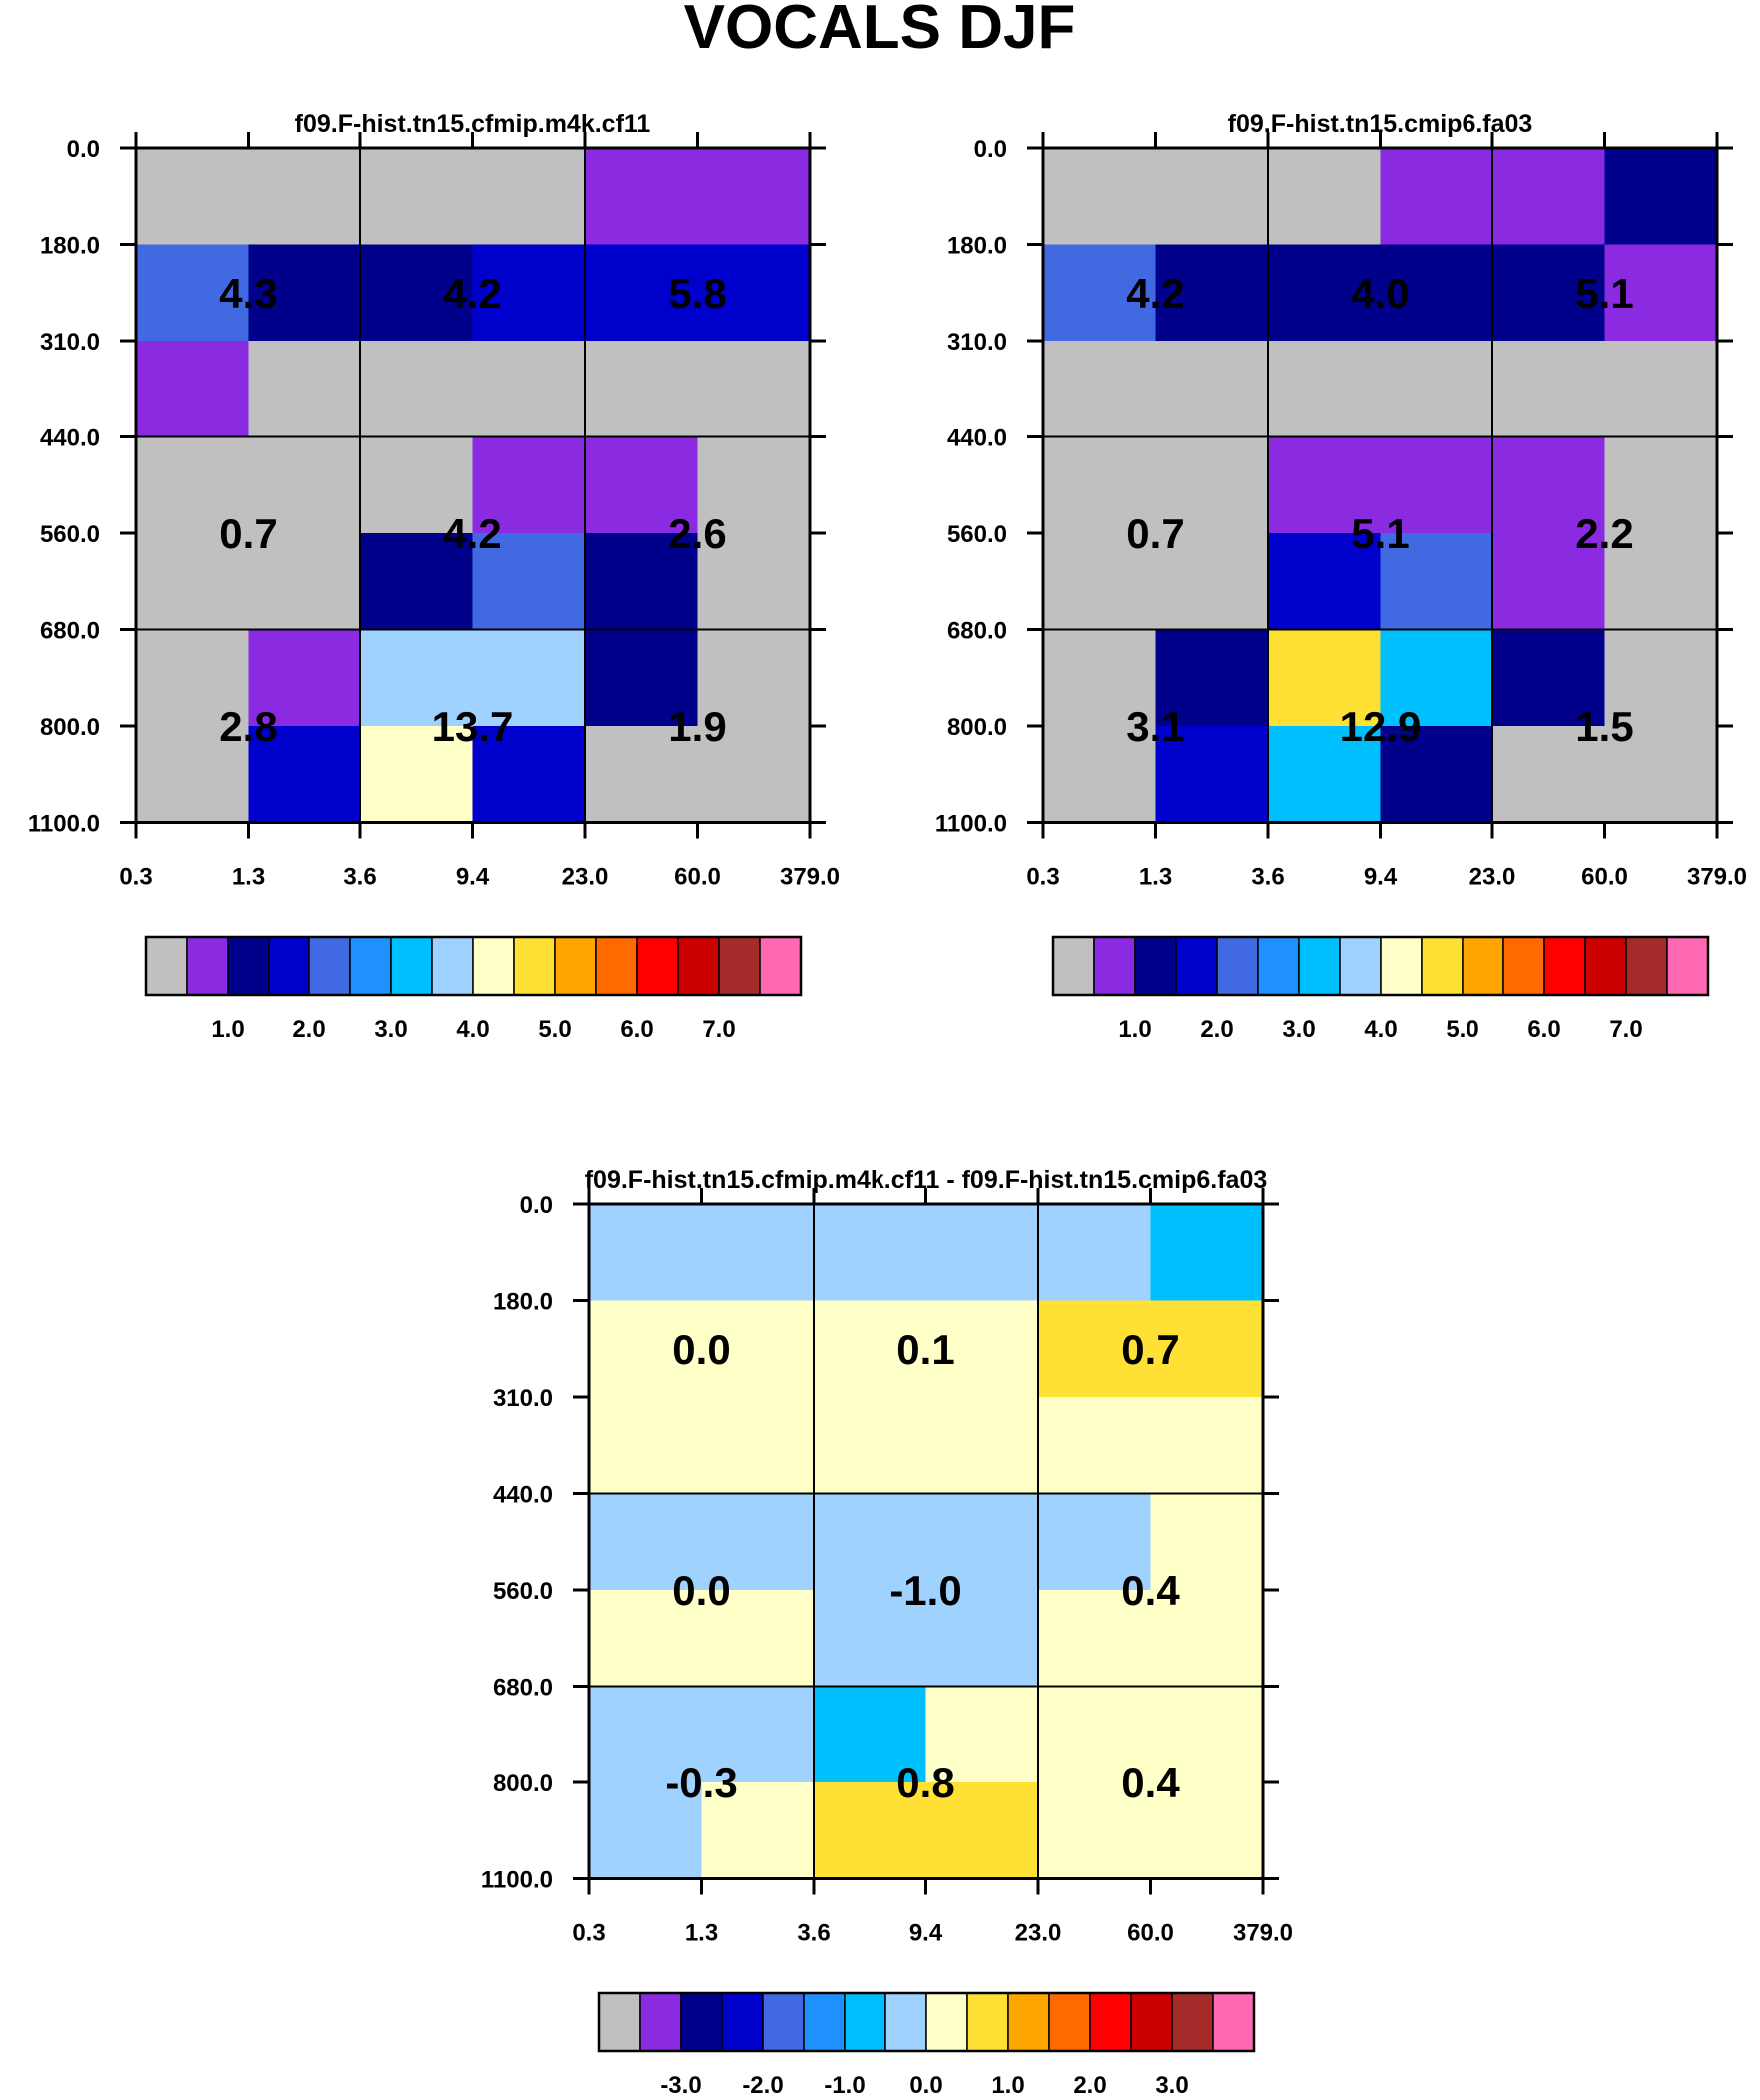 Image resolution: width=1760 pixels, height=2100 pixels. What do you see at coordinates (990, 149) in the screenshot?
I see `y-tick-label: 0.0` at bounding box center [990, 149].